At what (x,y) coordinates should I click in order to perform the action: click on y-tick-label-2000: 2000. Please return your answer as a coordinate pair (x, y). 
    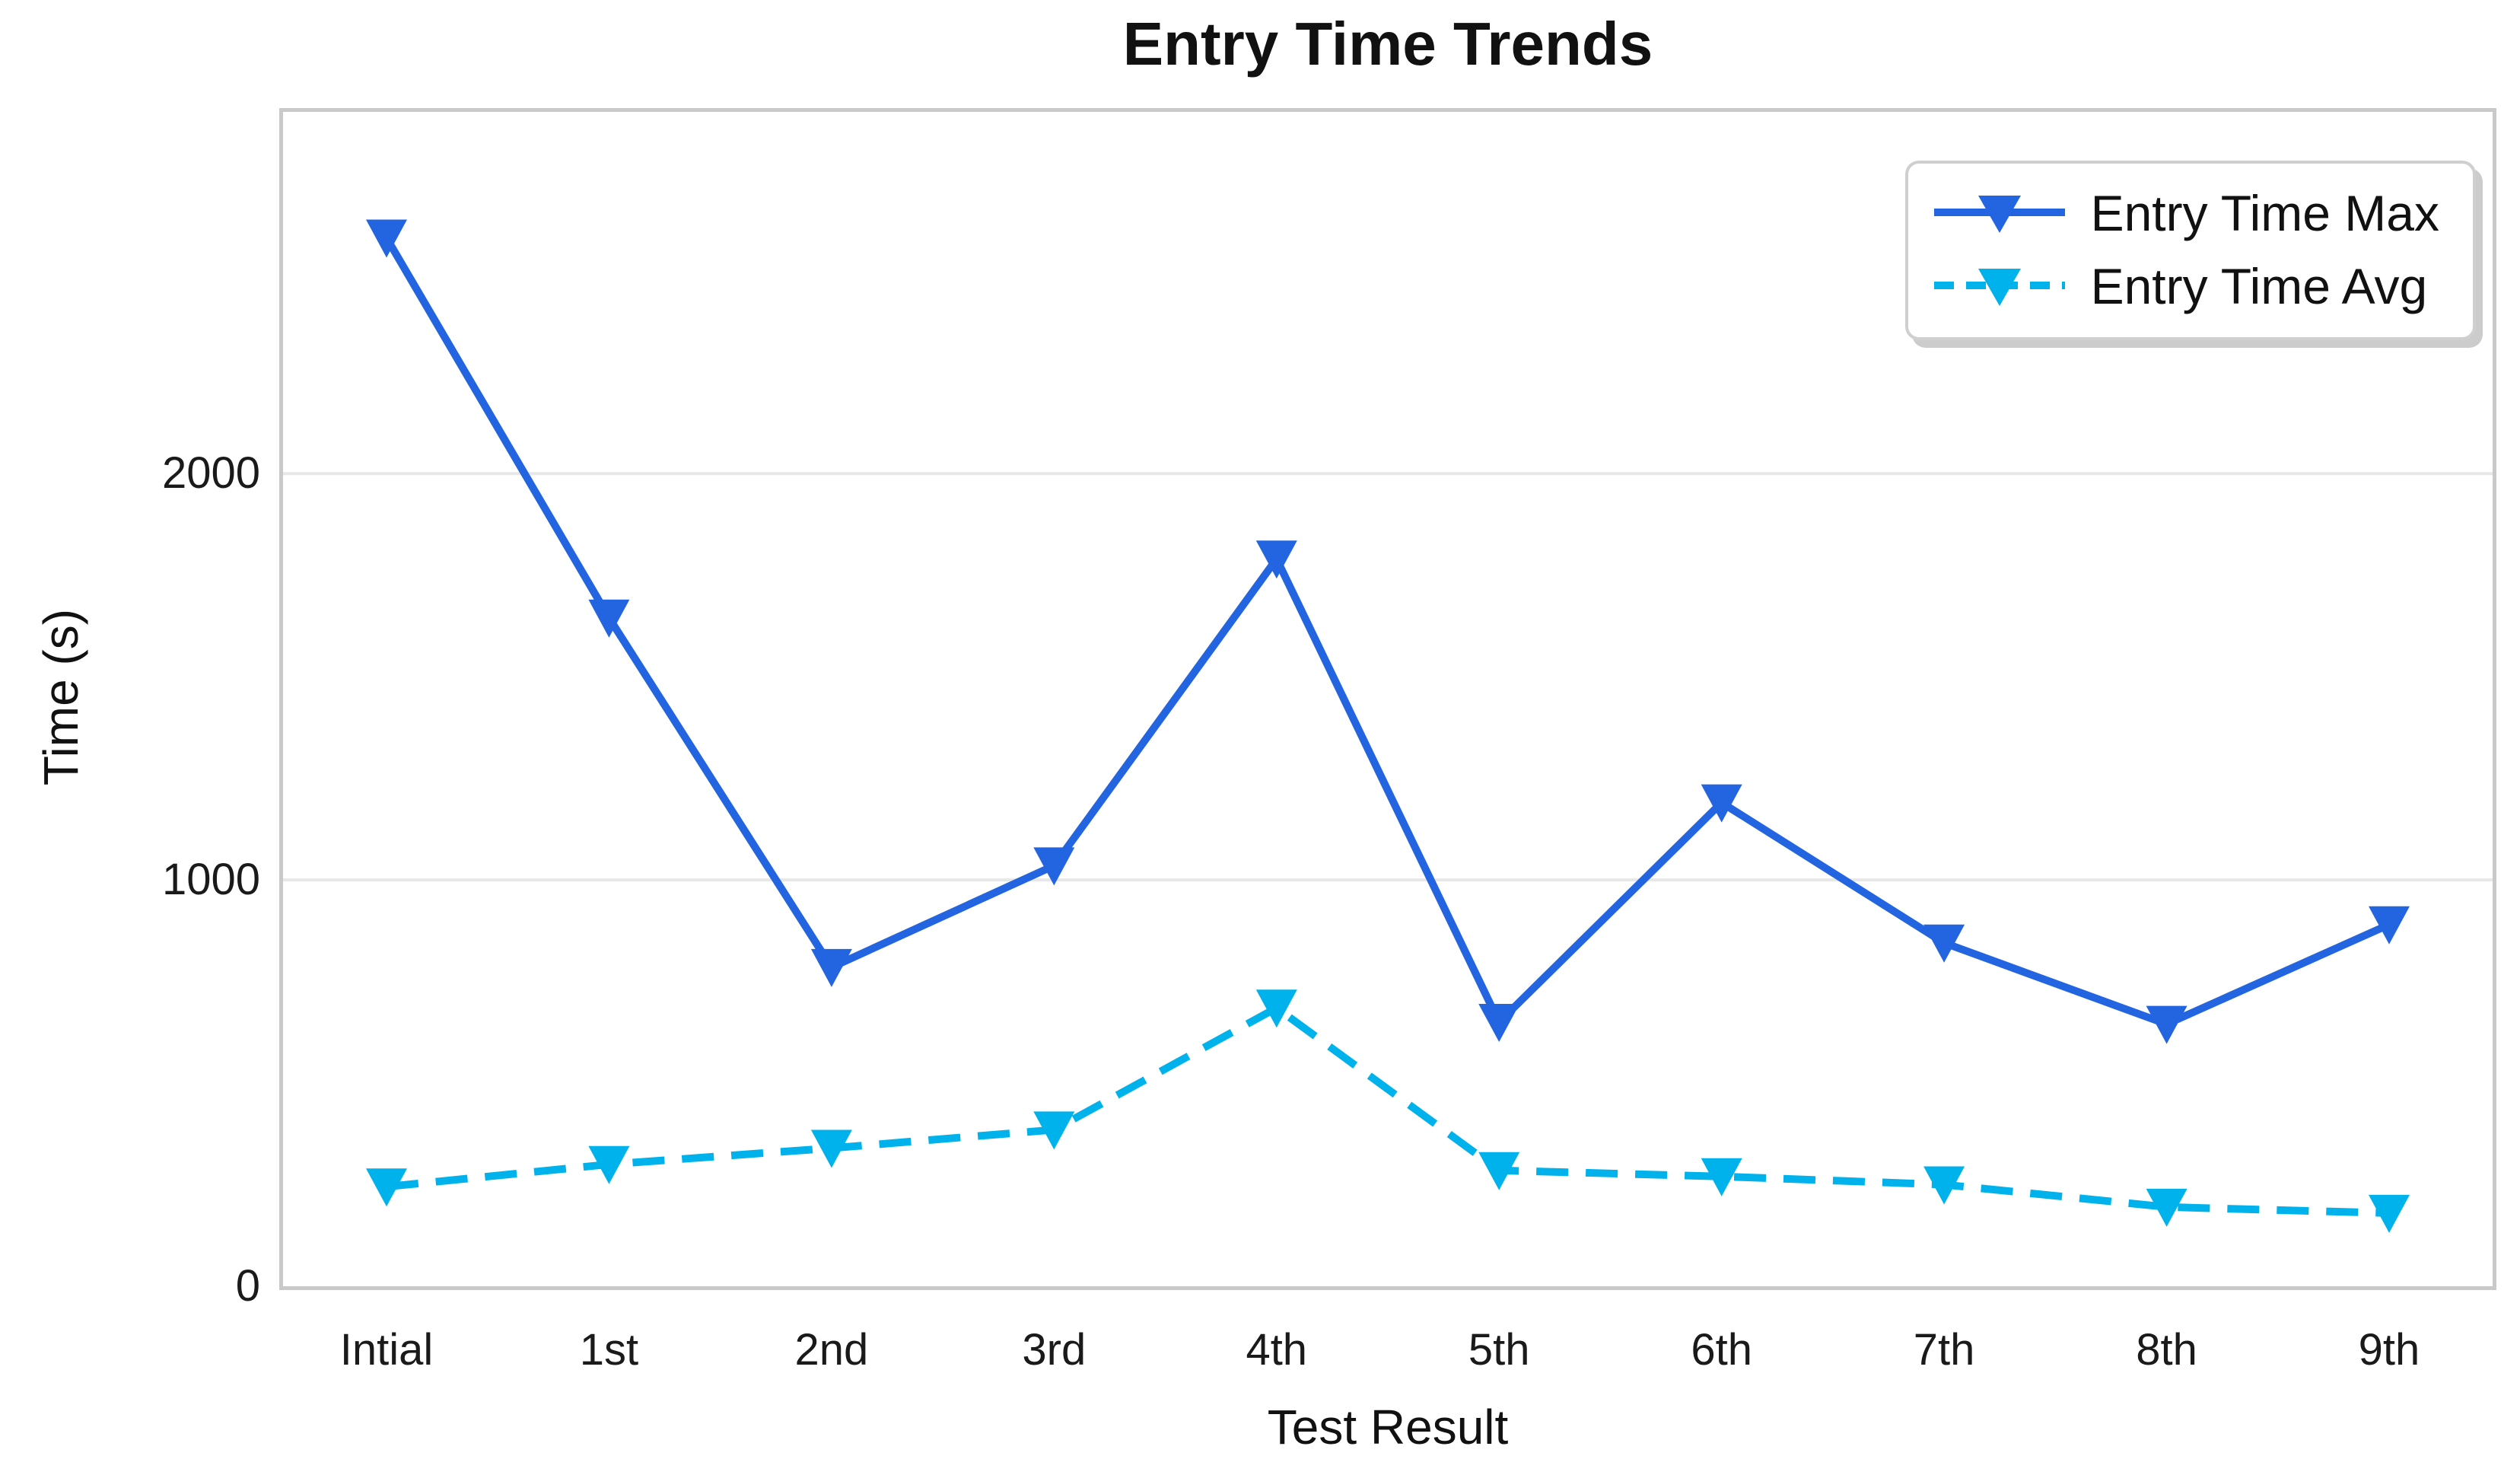
    Looking at the image, I should click on (210, 473).